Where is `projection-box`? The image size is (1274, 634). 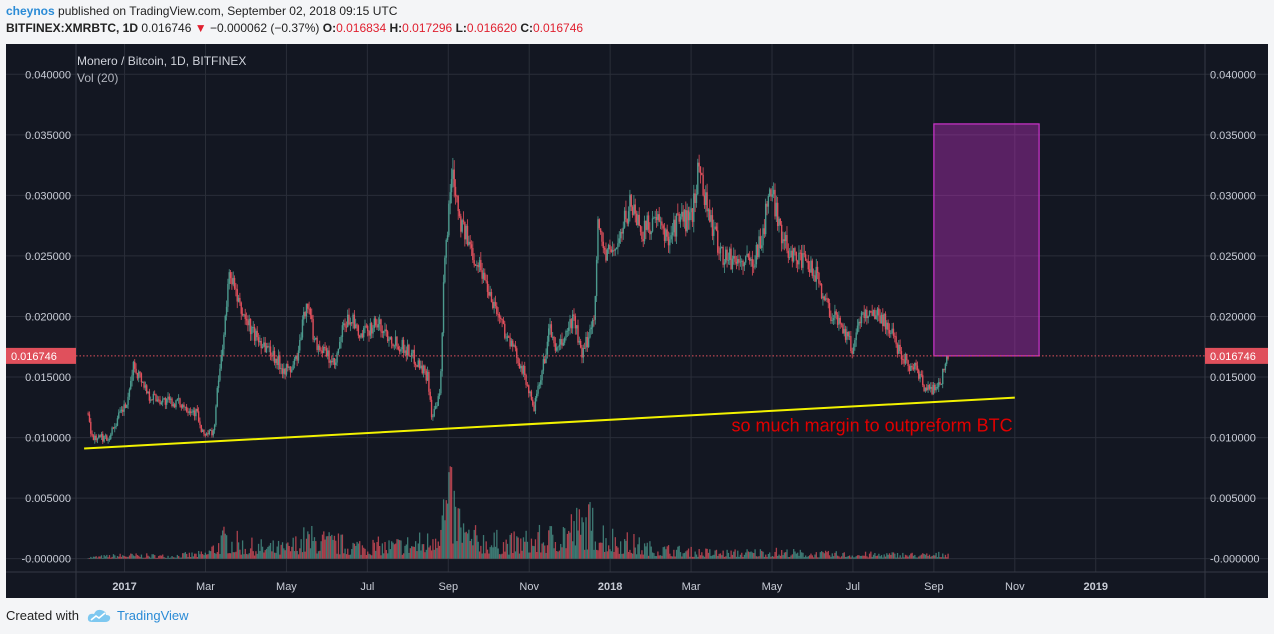 projection-box is located at coordinates (986, 240).